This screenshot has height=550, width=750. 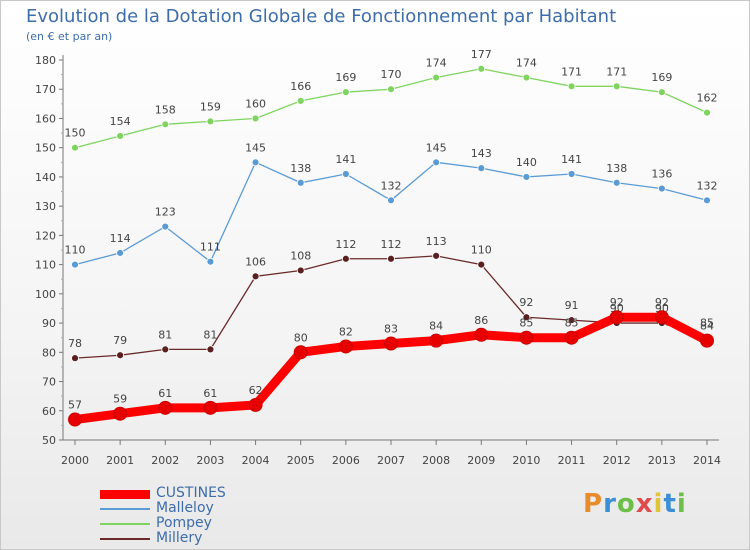 What do you see at coordinates (45, 148) in the screenshot?
I see `y-tick-label: 150` at bounding box center [45, 148].